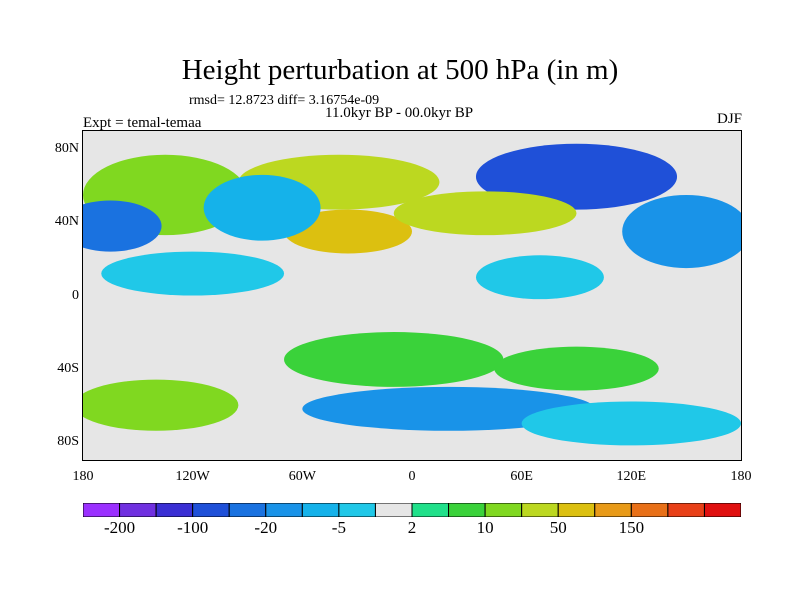 The height and width of the screenshot is (600, 800). Describe the element at coordinates (394, 359) in the screenshot. I see `field-region-south-atlantic-positive` at that location.